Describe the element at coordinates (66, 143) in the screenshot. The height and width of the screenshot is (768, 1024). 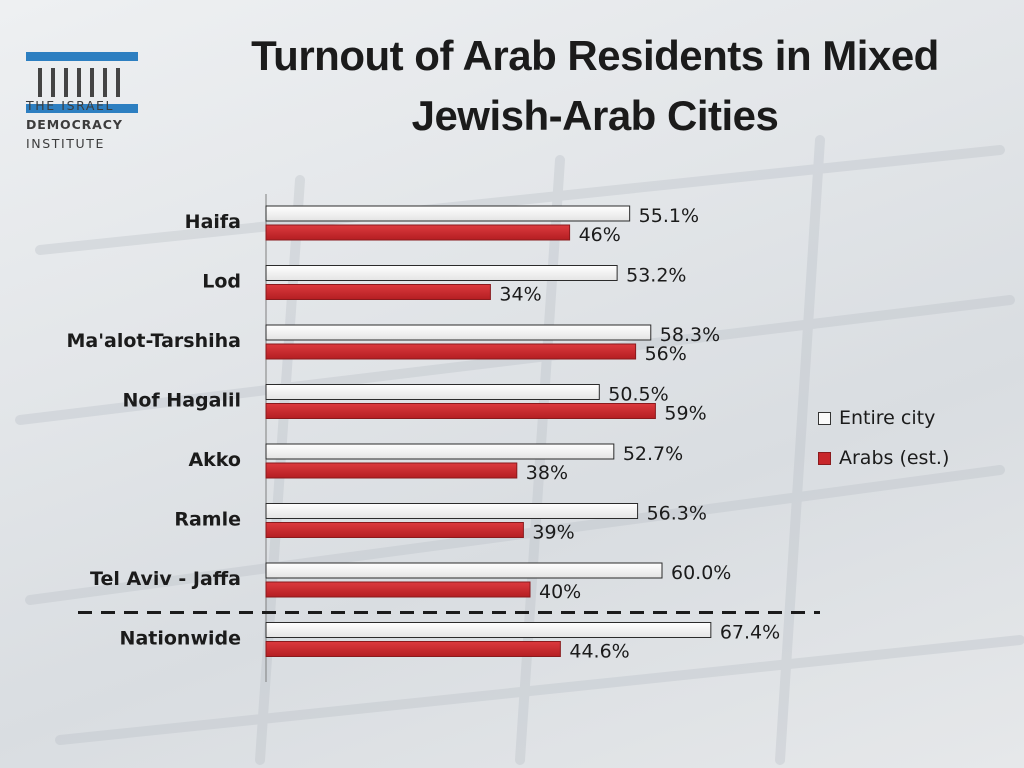
I see `logo-line-3: INSTITUTE` at that location.